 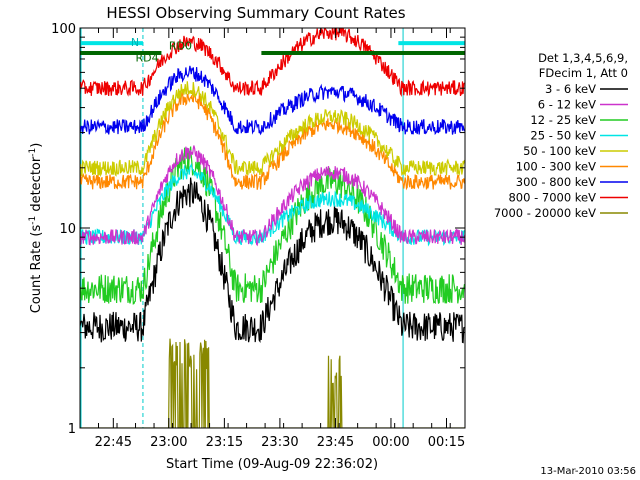 I want to click on legend-label: 7000 - 20000 keV, so click(x=545, y=213).